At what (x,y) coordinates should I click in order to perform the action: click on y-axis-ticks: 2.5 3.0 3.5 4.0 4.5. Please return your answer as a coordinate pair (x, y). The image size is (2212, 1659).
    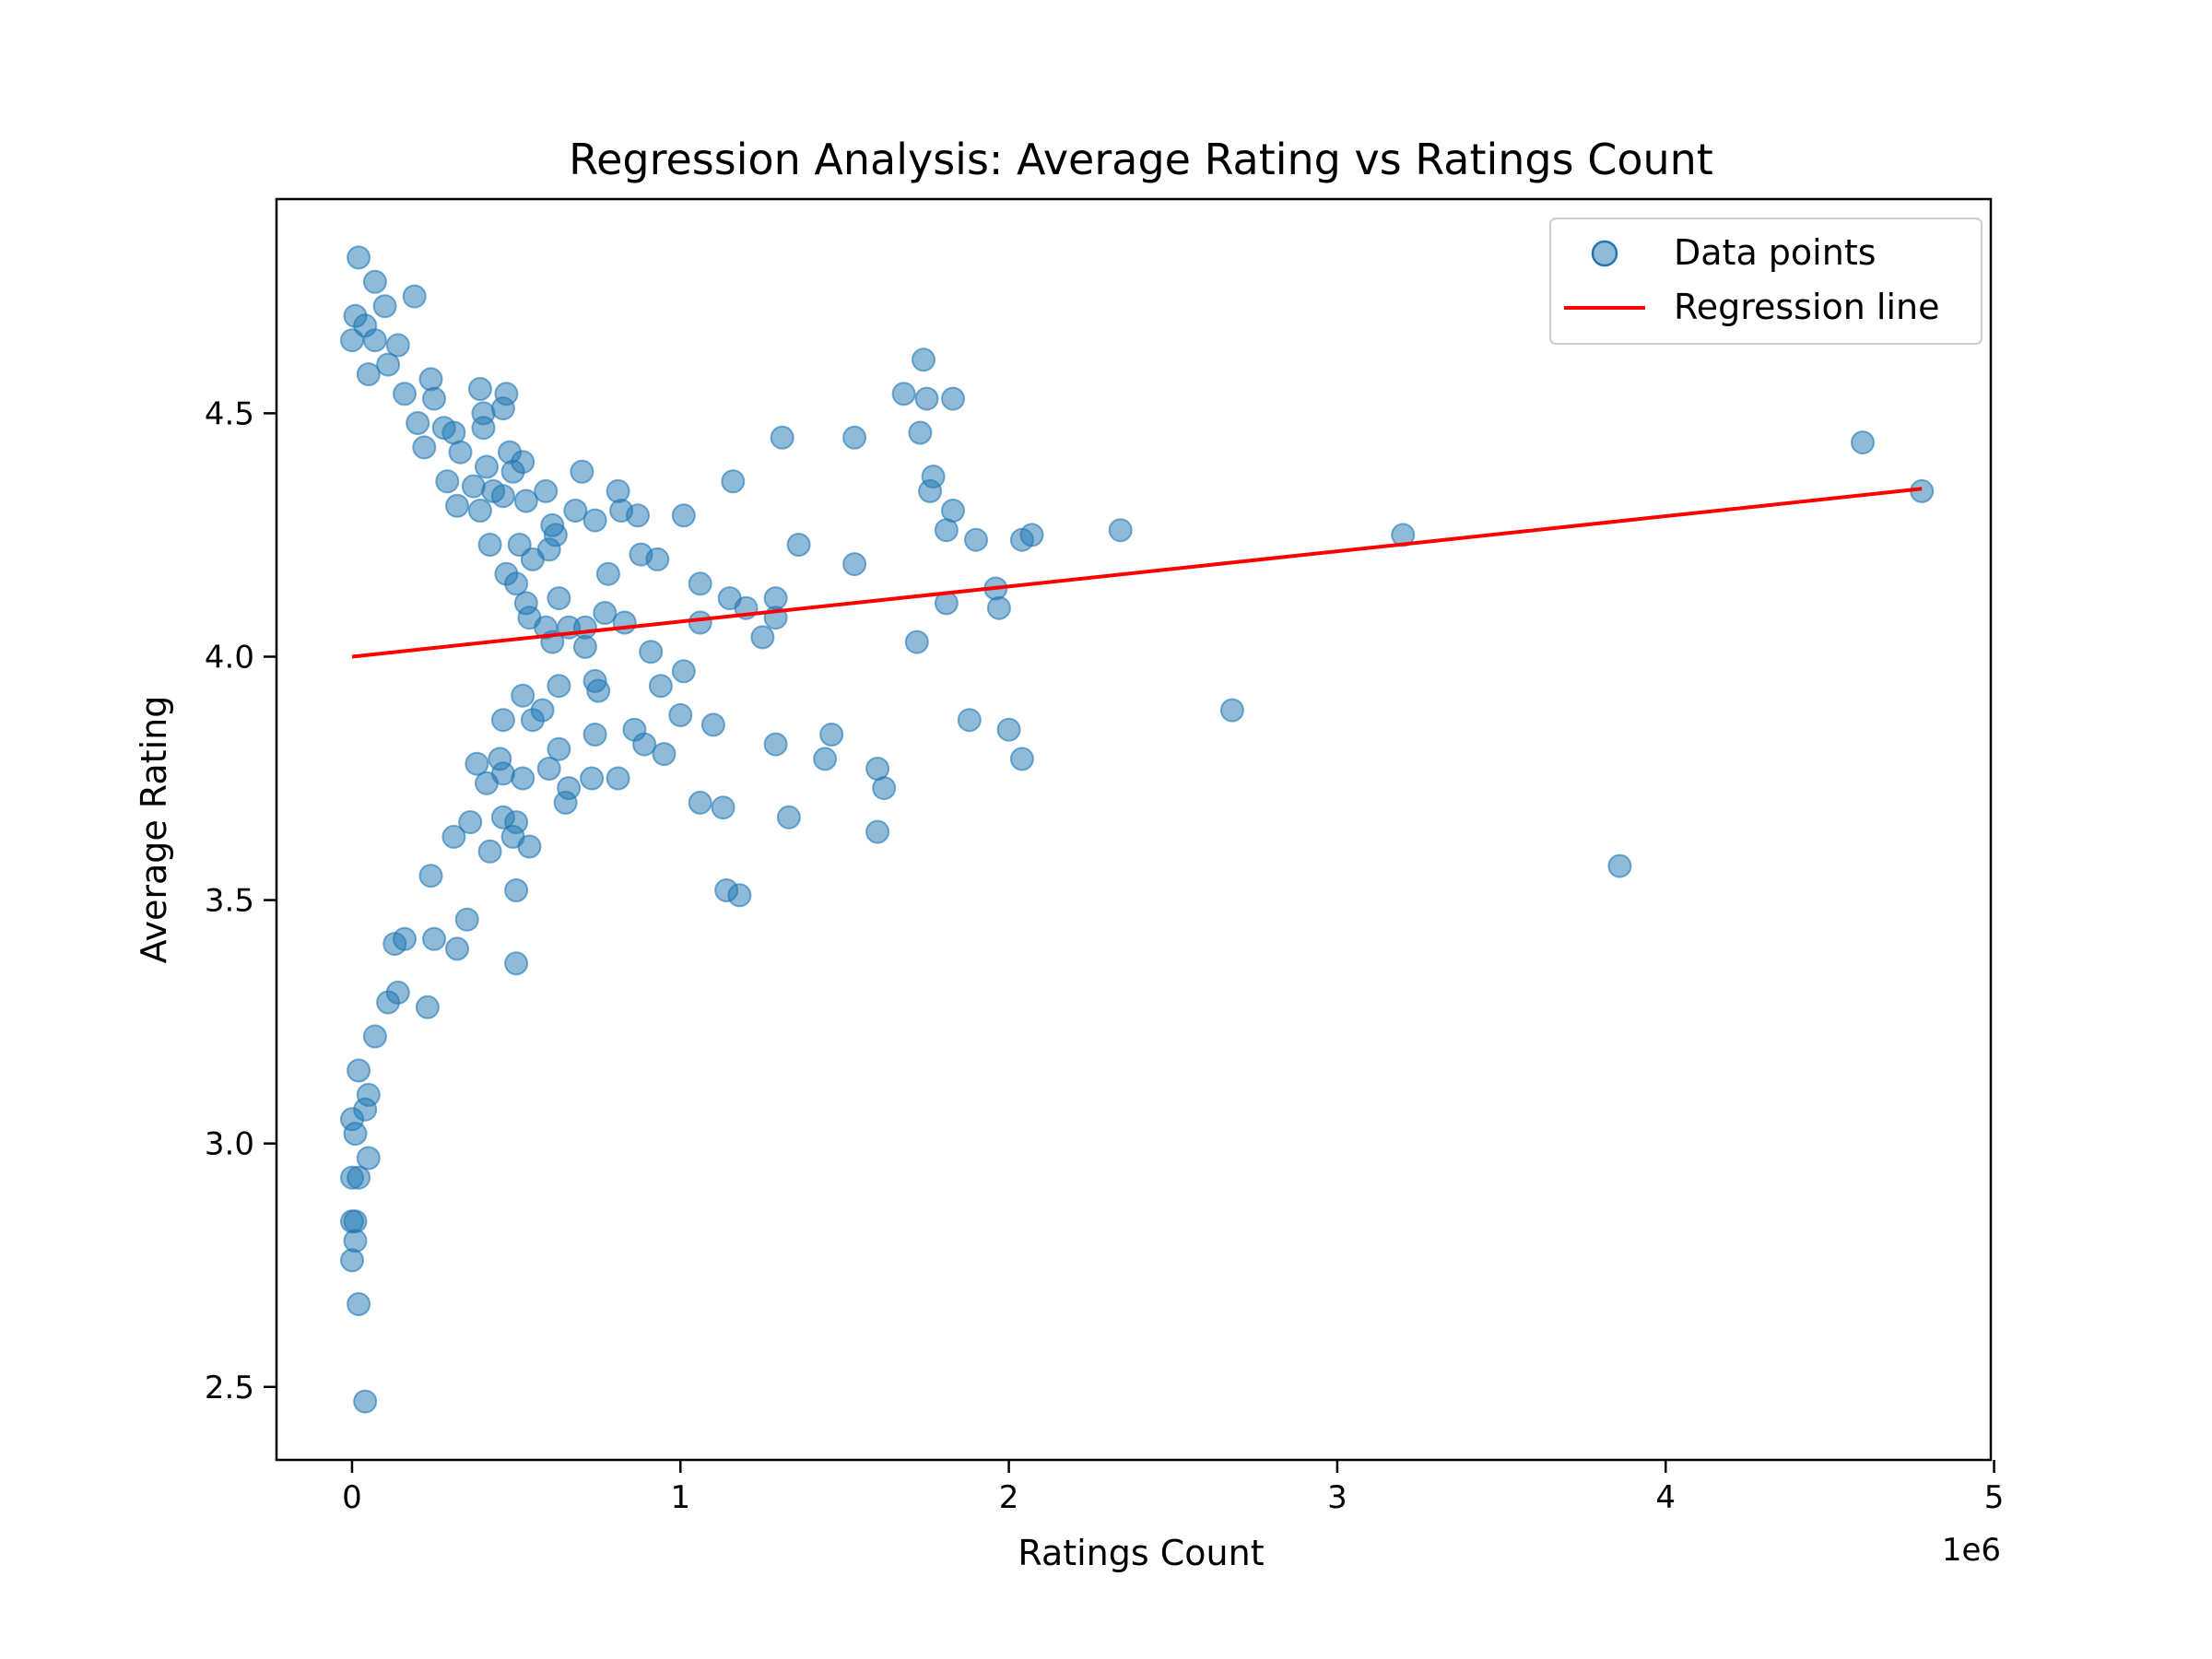
    Looking at the image, I should click on (240, 900).